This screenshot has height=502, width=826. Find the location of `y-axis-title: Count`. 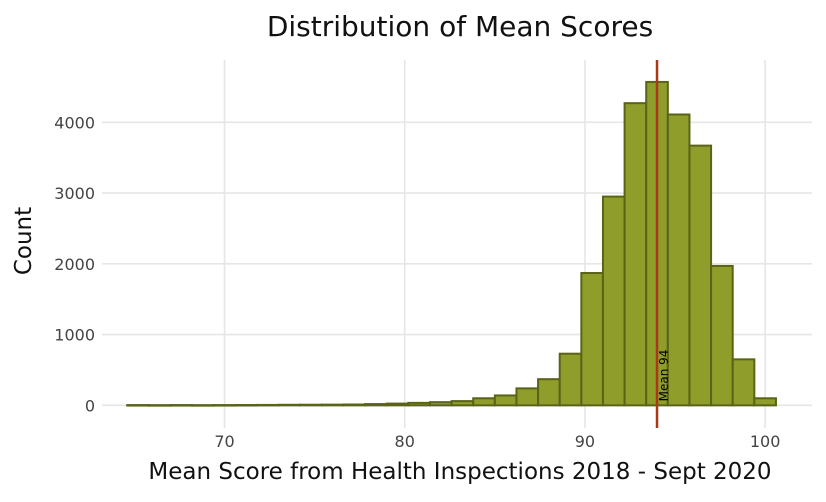

y-axis-title: Count is located at coordinates (24, 241).